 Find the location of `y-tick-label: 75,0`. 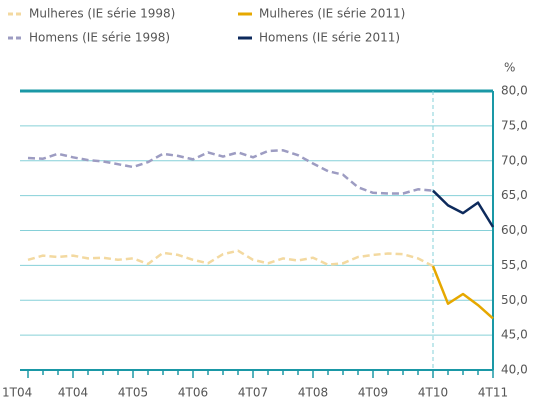

y-tick-label: 75,0 is located at coordinates (514, 125).